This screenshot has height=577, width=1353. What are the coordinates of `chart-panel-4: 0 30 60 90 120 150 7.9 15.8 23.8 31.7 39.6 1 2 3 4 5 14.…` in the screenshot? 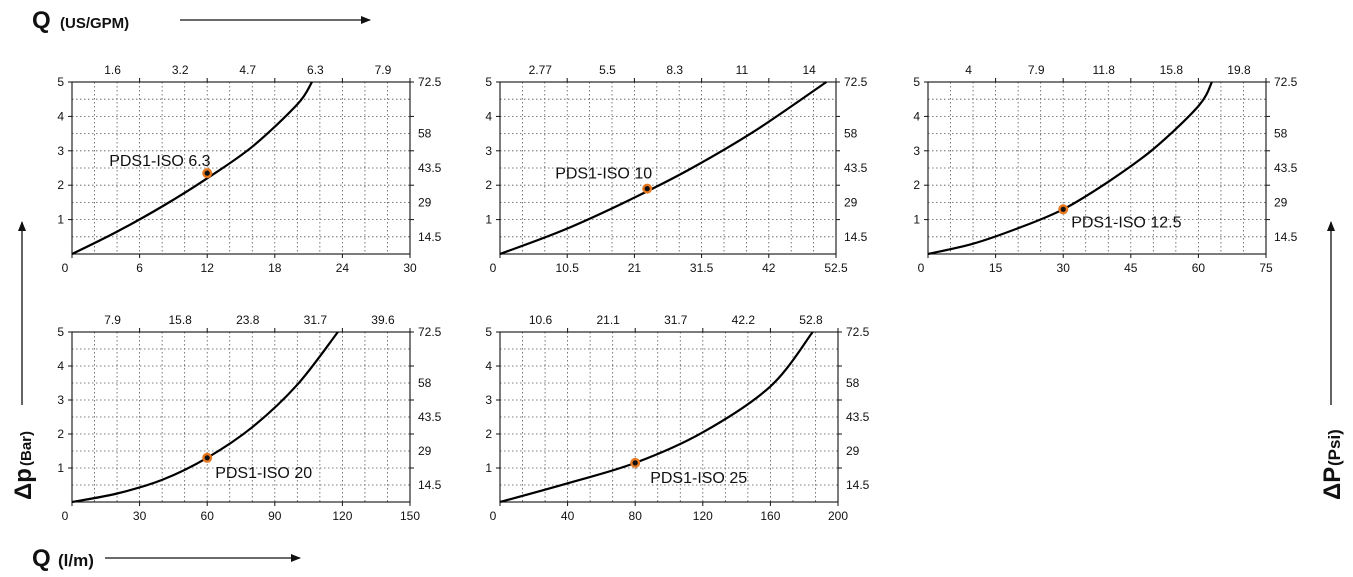 It's located at (249, 418).